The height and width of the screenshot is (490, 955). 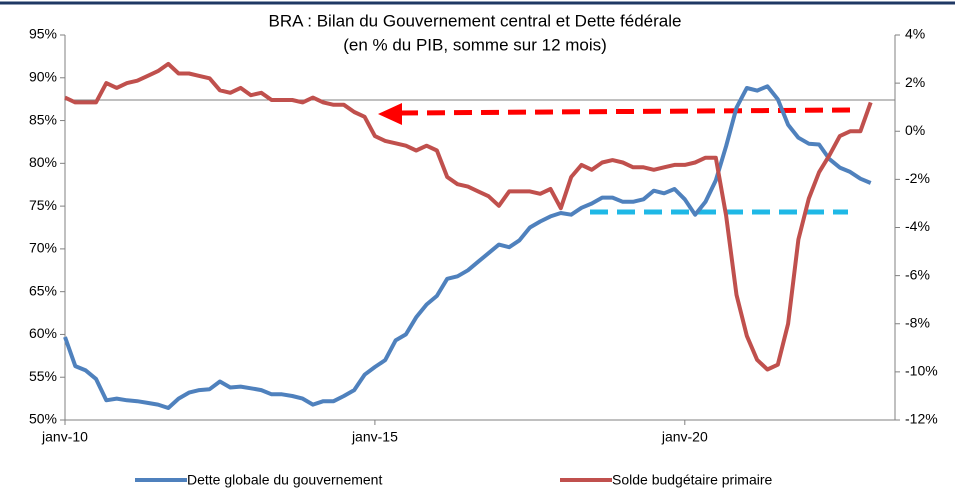 I want to click on y-tick-label: 95%, so click(x=43, y=34).